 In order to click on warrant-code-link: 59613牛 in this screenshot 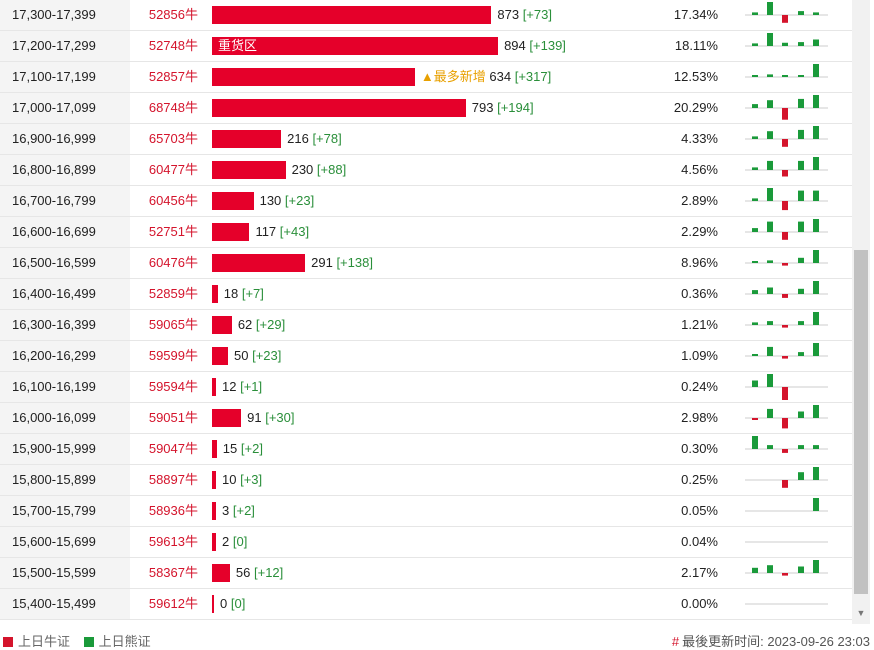, I will do `click(173, 541)`.